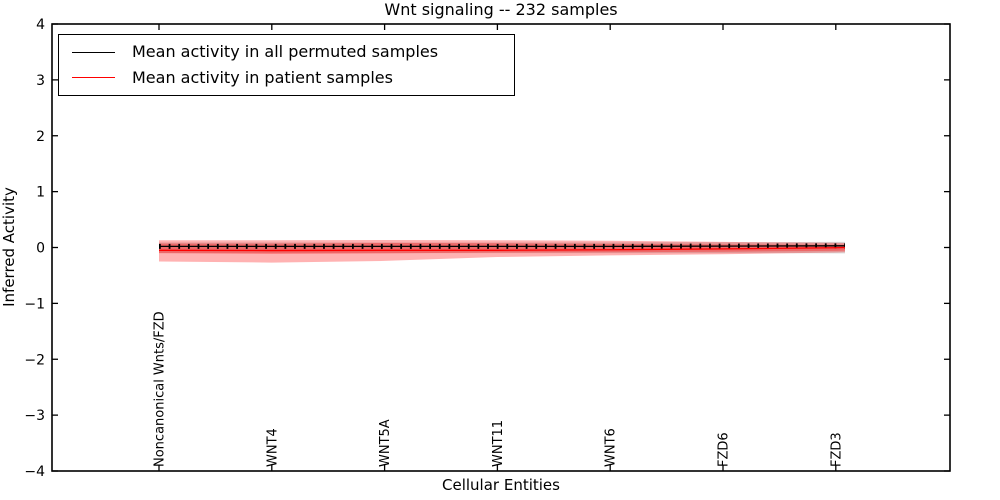 Image resolution: width=1000 pixels, height=500 pixels. Describe the element at coordinates (40, 137) in the screenshot. I see `y-tick-label: 2` at that location.